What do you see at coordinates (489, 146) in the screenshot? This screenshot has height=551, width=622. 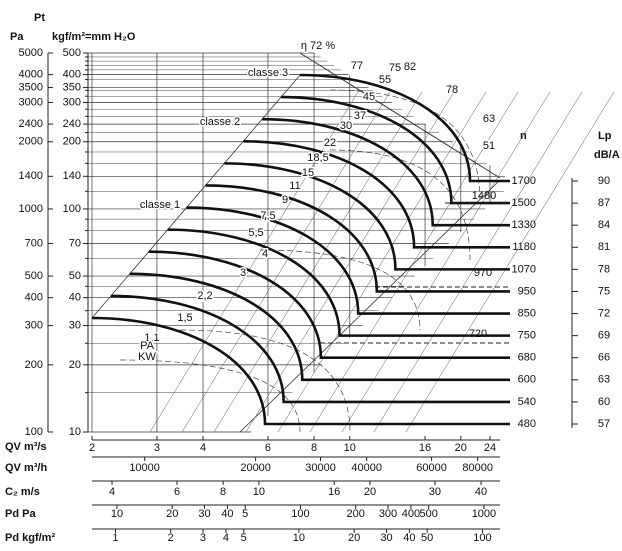 I see `annotation: 51` at bounding box center [489, 146].